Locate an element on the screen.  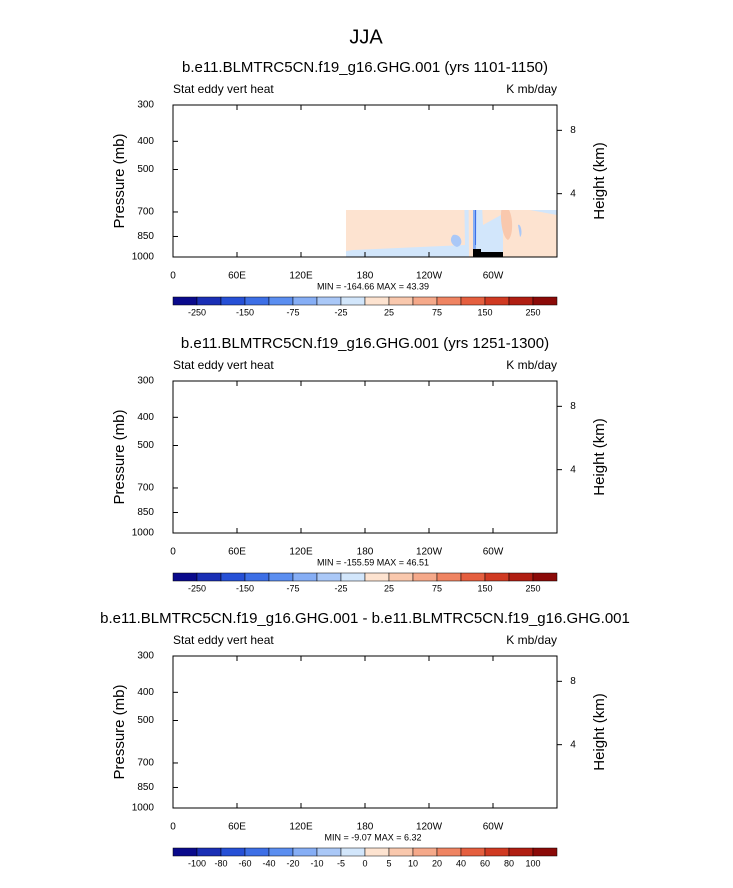
colorbar-label: -60 is located at coordinates (244, 863).